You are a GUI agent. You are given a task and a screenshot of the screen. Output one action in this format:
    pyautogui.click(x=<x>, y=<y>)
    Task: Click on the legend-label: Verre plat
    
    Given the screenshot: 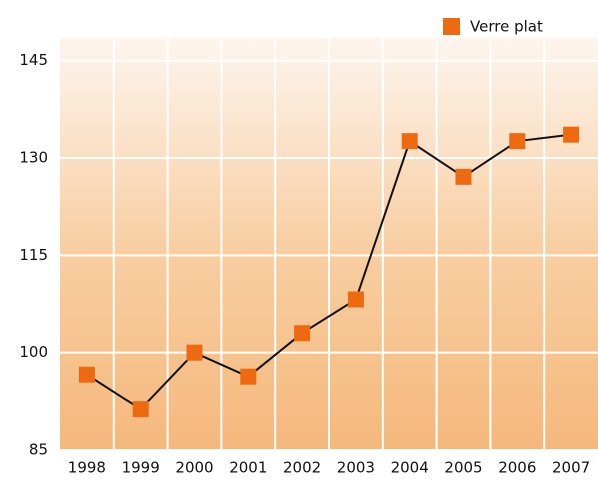 What is the action you would take?
    pyautogui.click(x=506, y=27)
    